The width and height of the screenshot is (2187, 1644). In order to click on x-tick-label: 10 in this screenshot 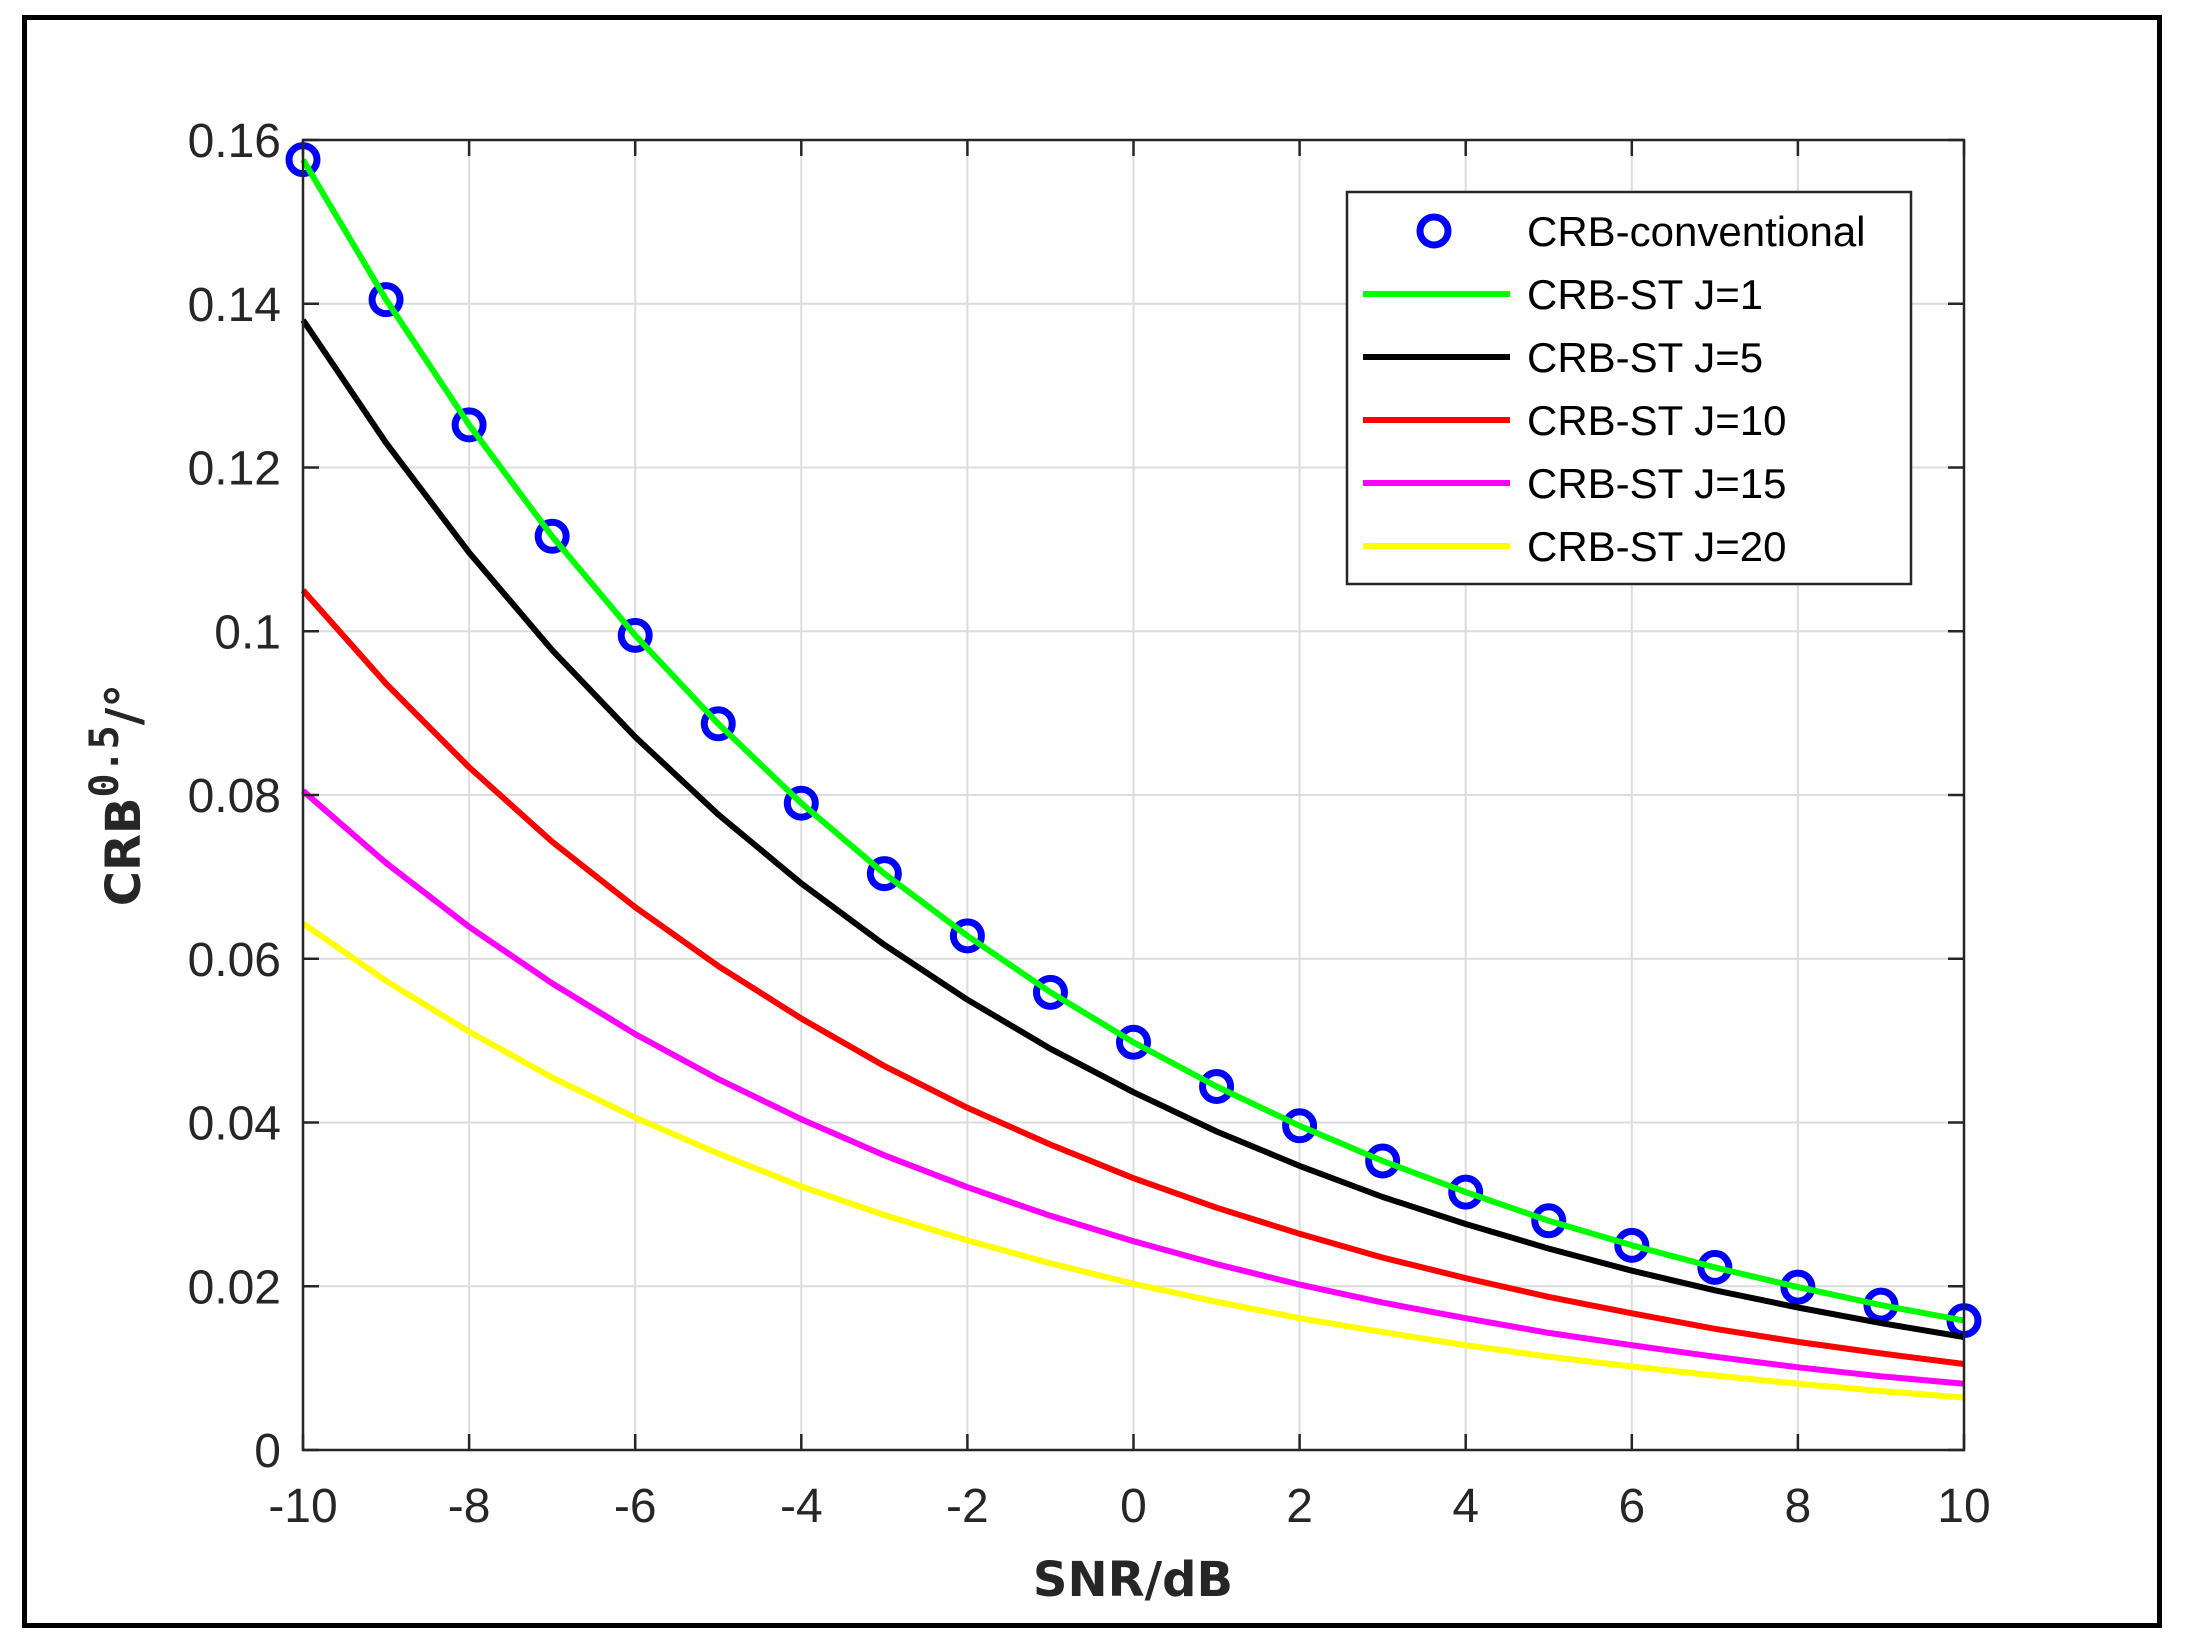, I will do `click(1963, 1506)`.